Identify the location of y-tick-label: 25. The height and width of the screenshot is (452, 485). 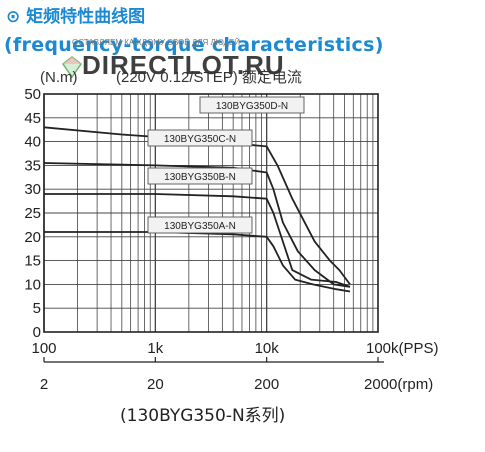
(32, 213).